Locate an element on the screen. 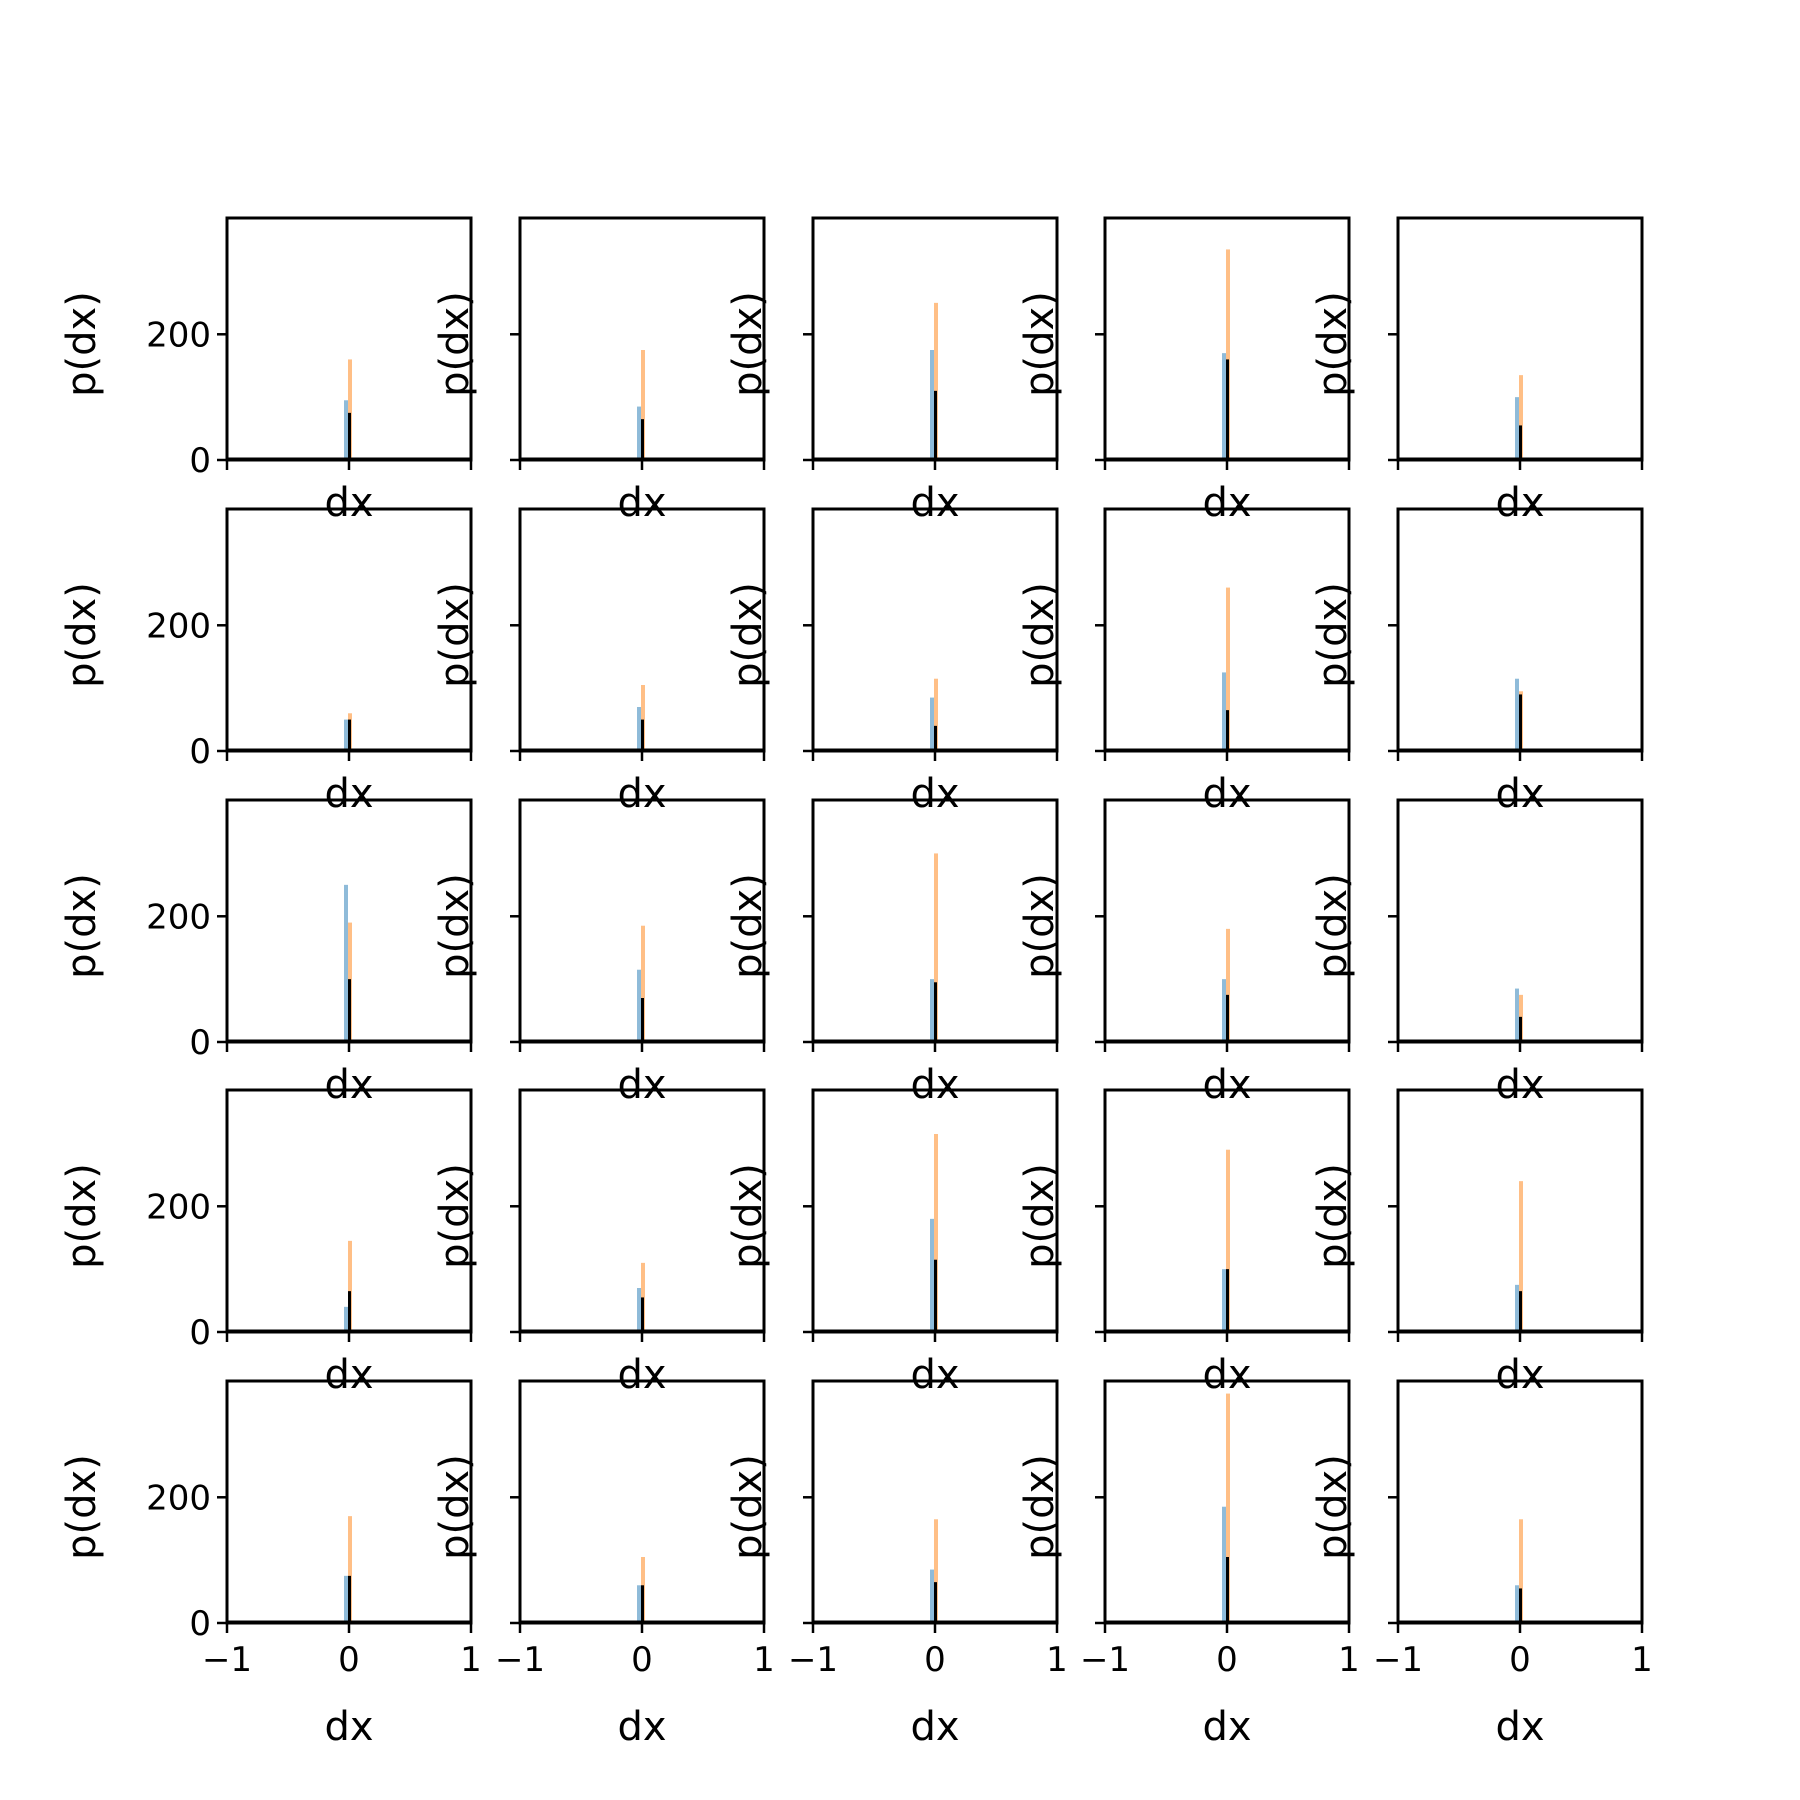 This screenshot has width=1800, height=1800. subplot-2-4: dx p(dx) is located at coordinates (1184, 662).